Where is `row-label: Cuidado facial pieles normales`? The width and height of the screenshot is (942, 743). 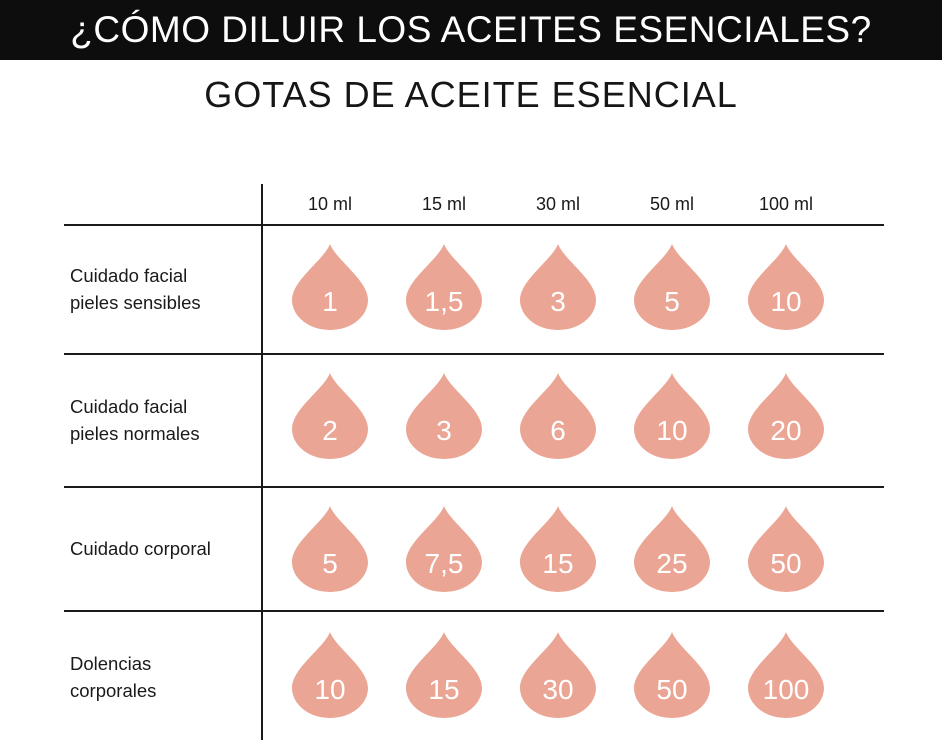 row-label: Cuidado facial pieles normales is located at coordinates (160, 419).